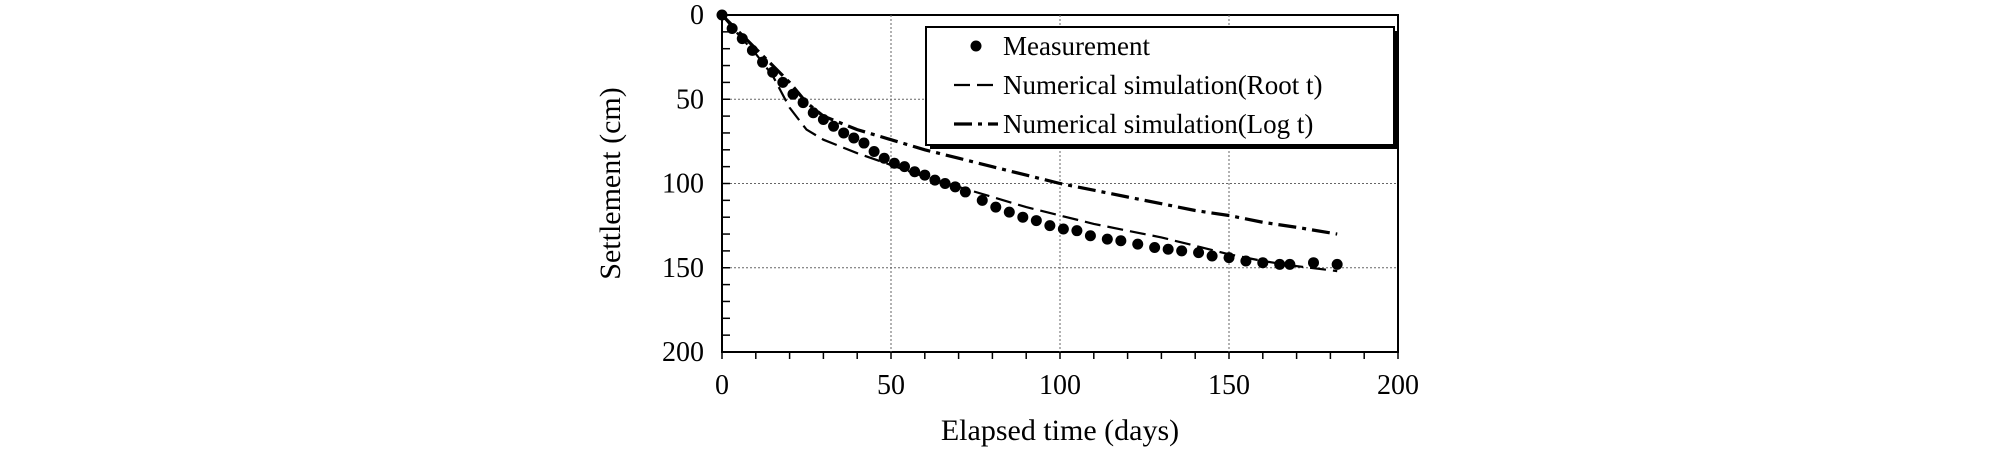 Image resolution: width=2008 pixels, height=449 pixels. I want to click on legend-item-1: Measurement, so click(1060, 46).